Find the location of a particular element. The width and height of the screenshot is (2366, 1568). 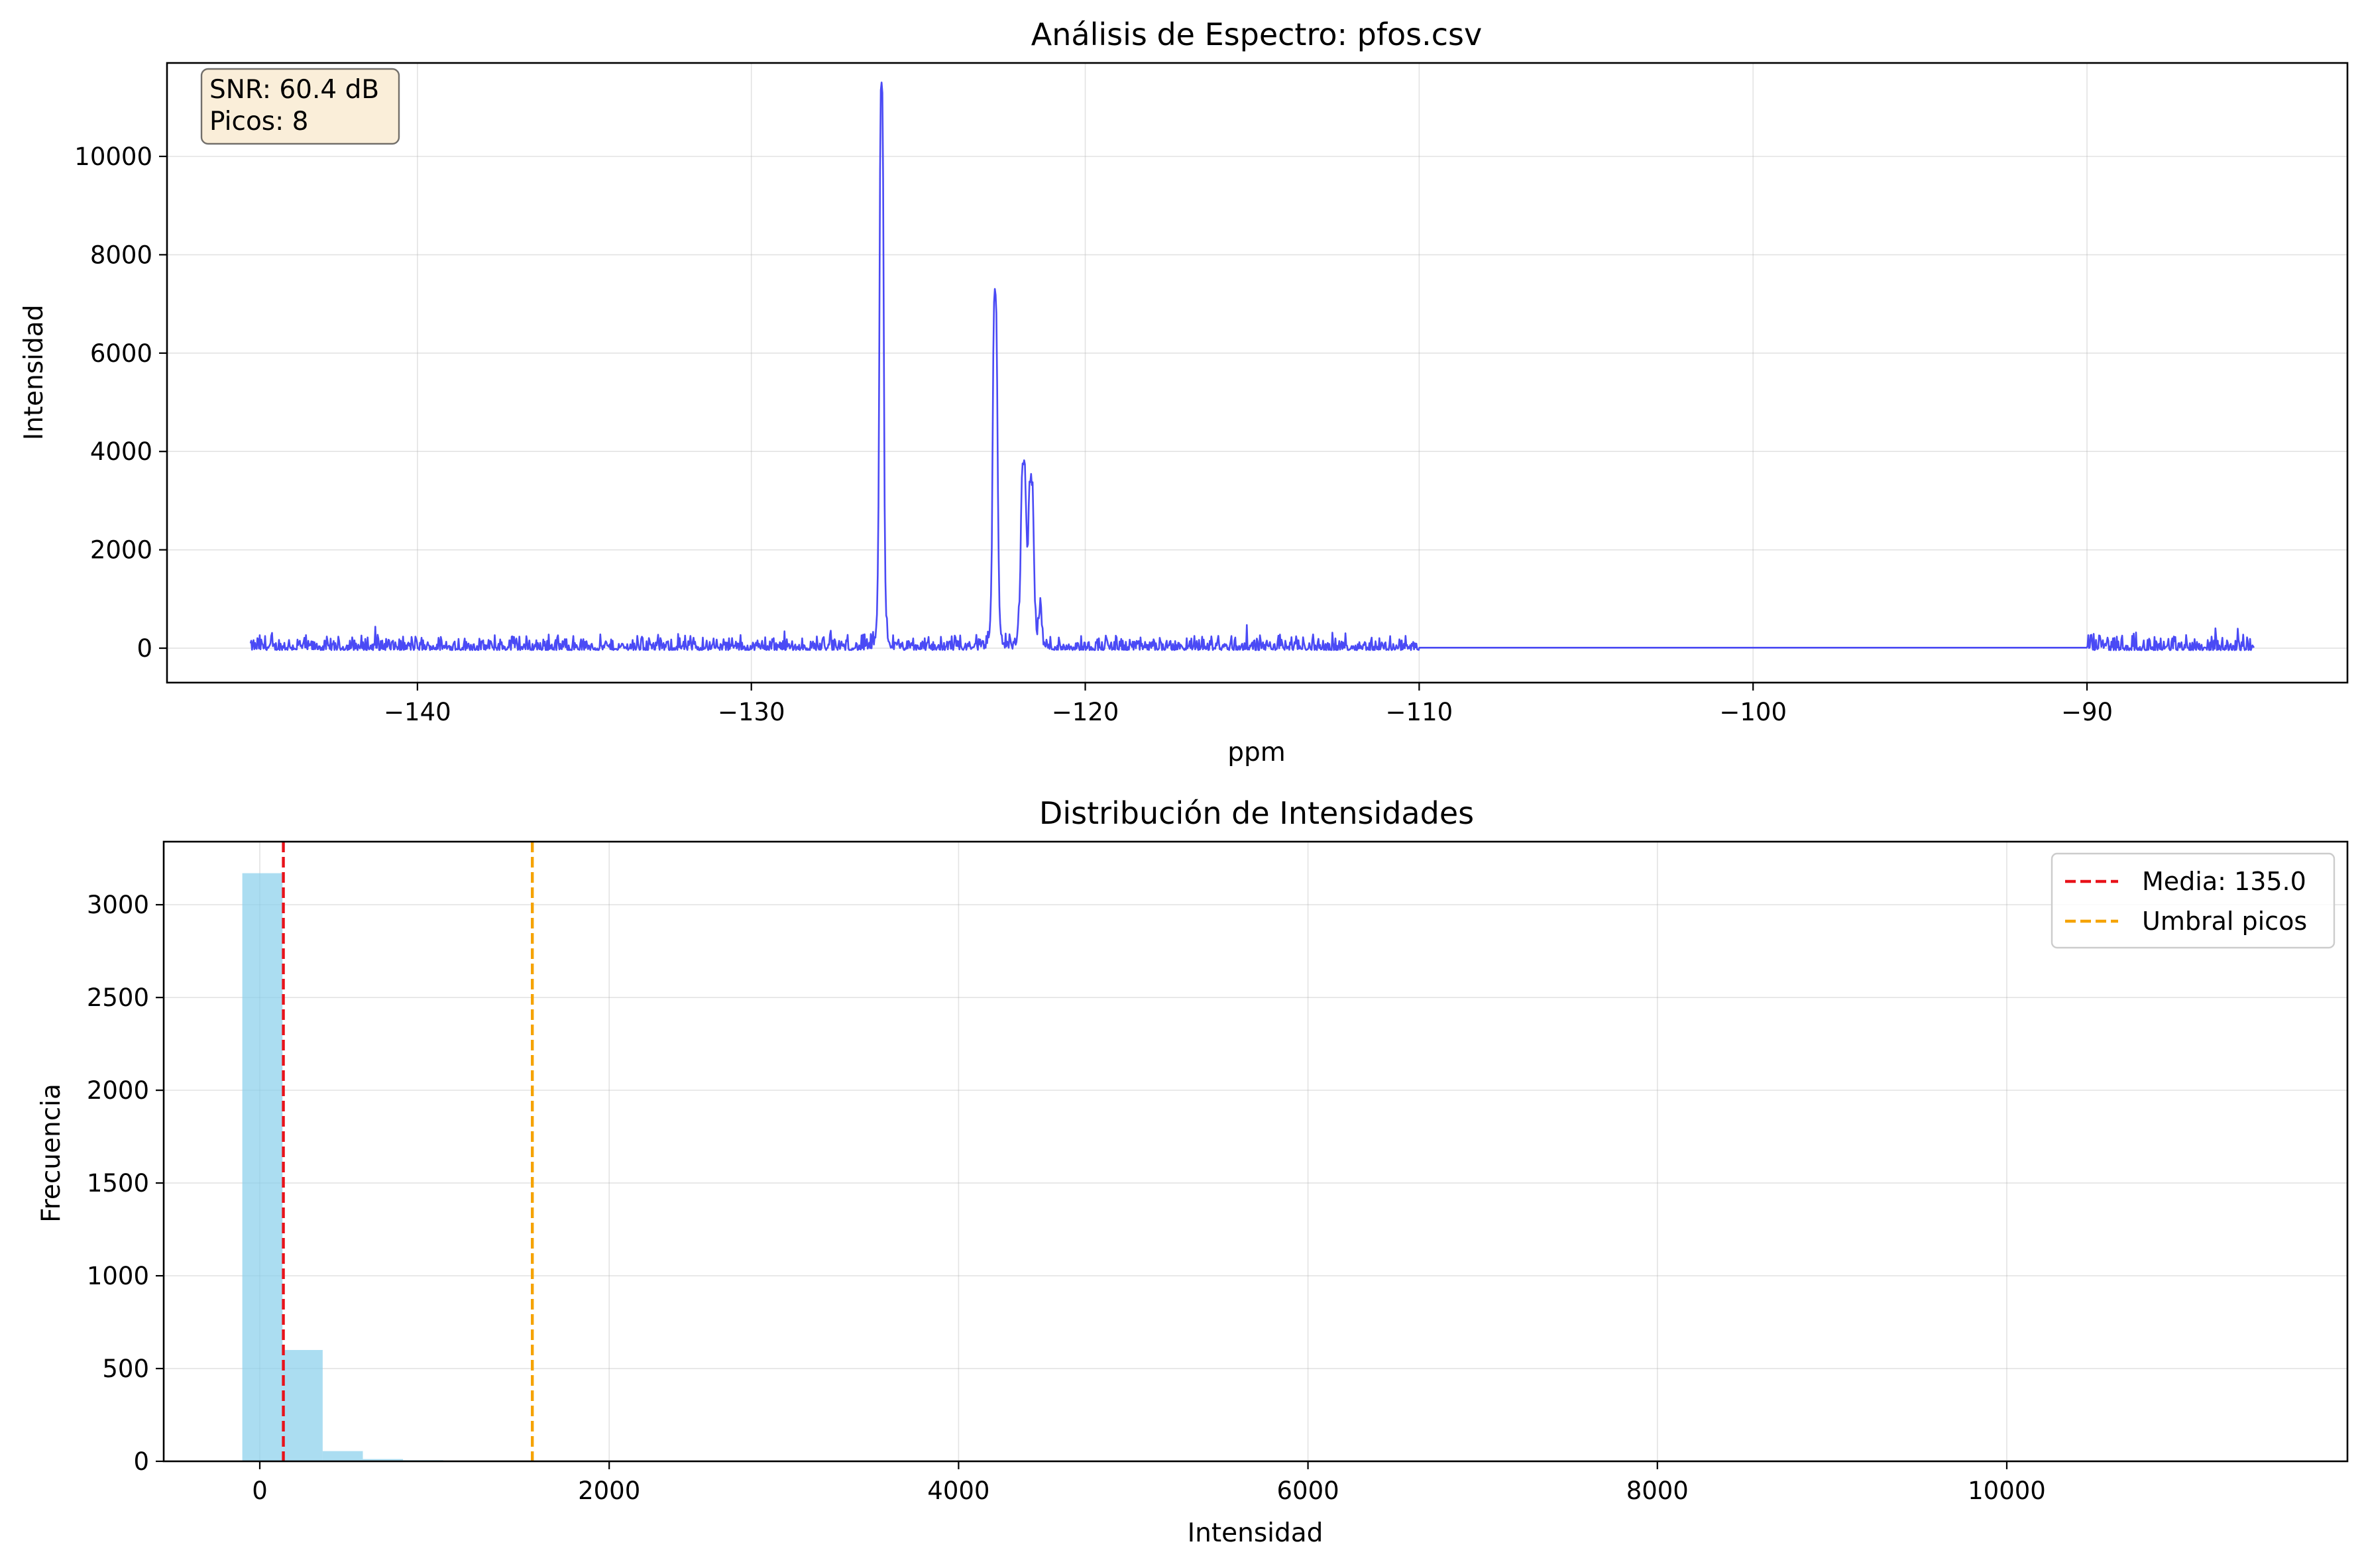

legend-frame is located at coordinates (2193, 900).